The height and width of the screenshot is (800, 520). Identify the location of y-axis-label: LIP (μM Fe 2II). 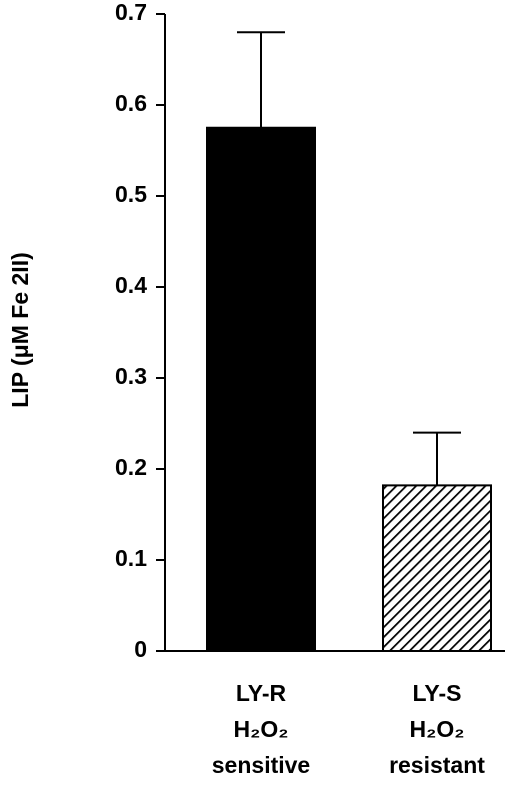
(20, 330).